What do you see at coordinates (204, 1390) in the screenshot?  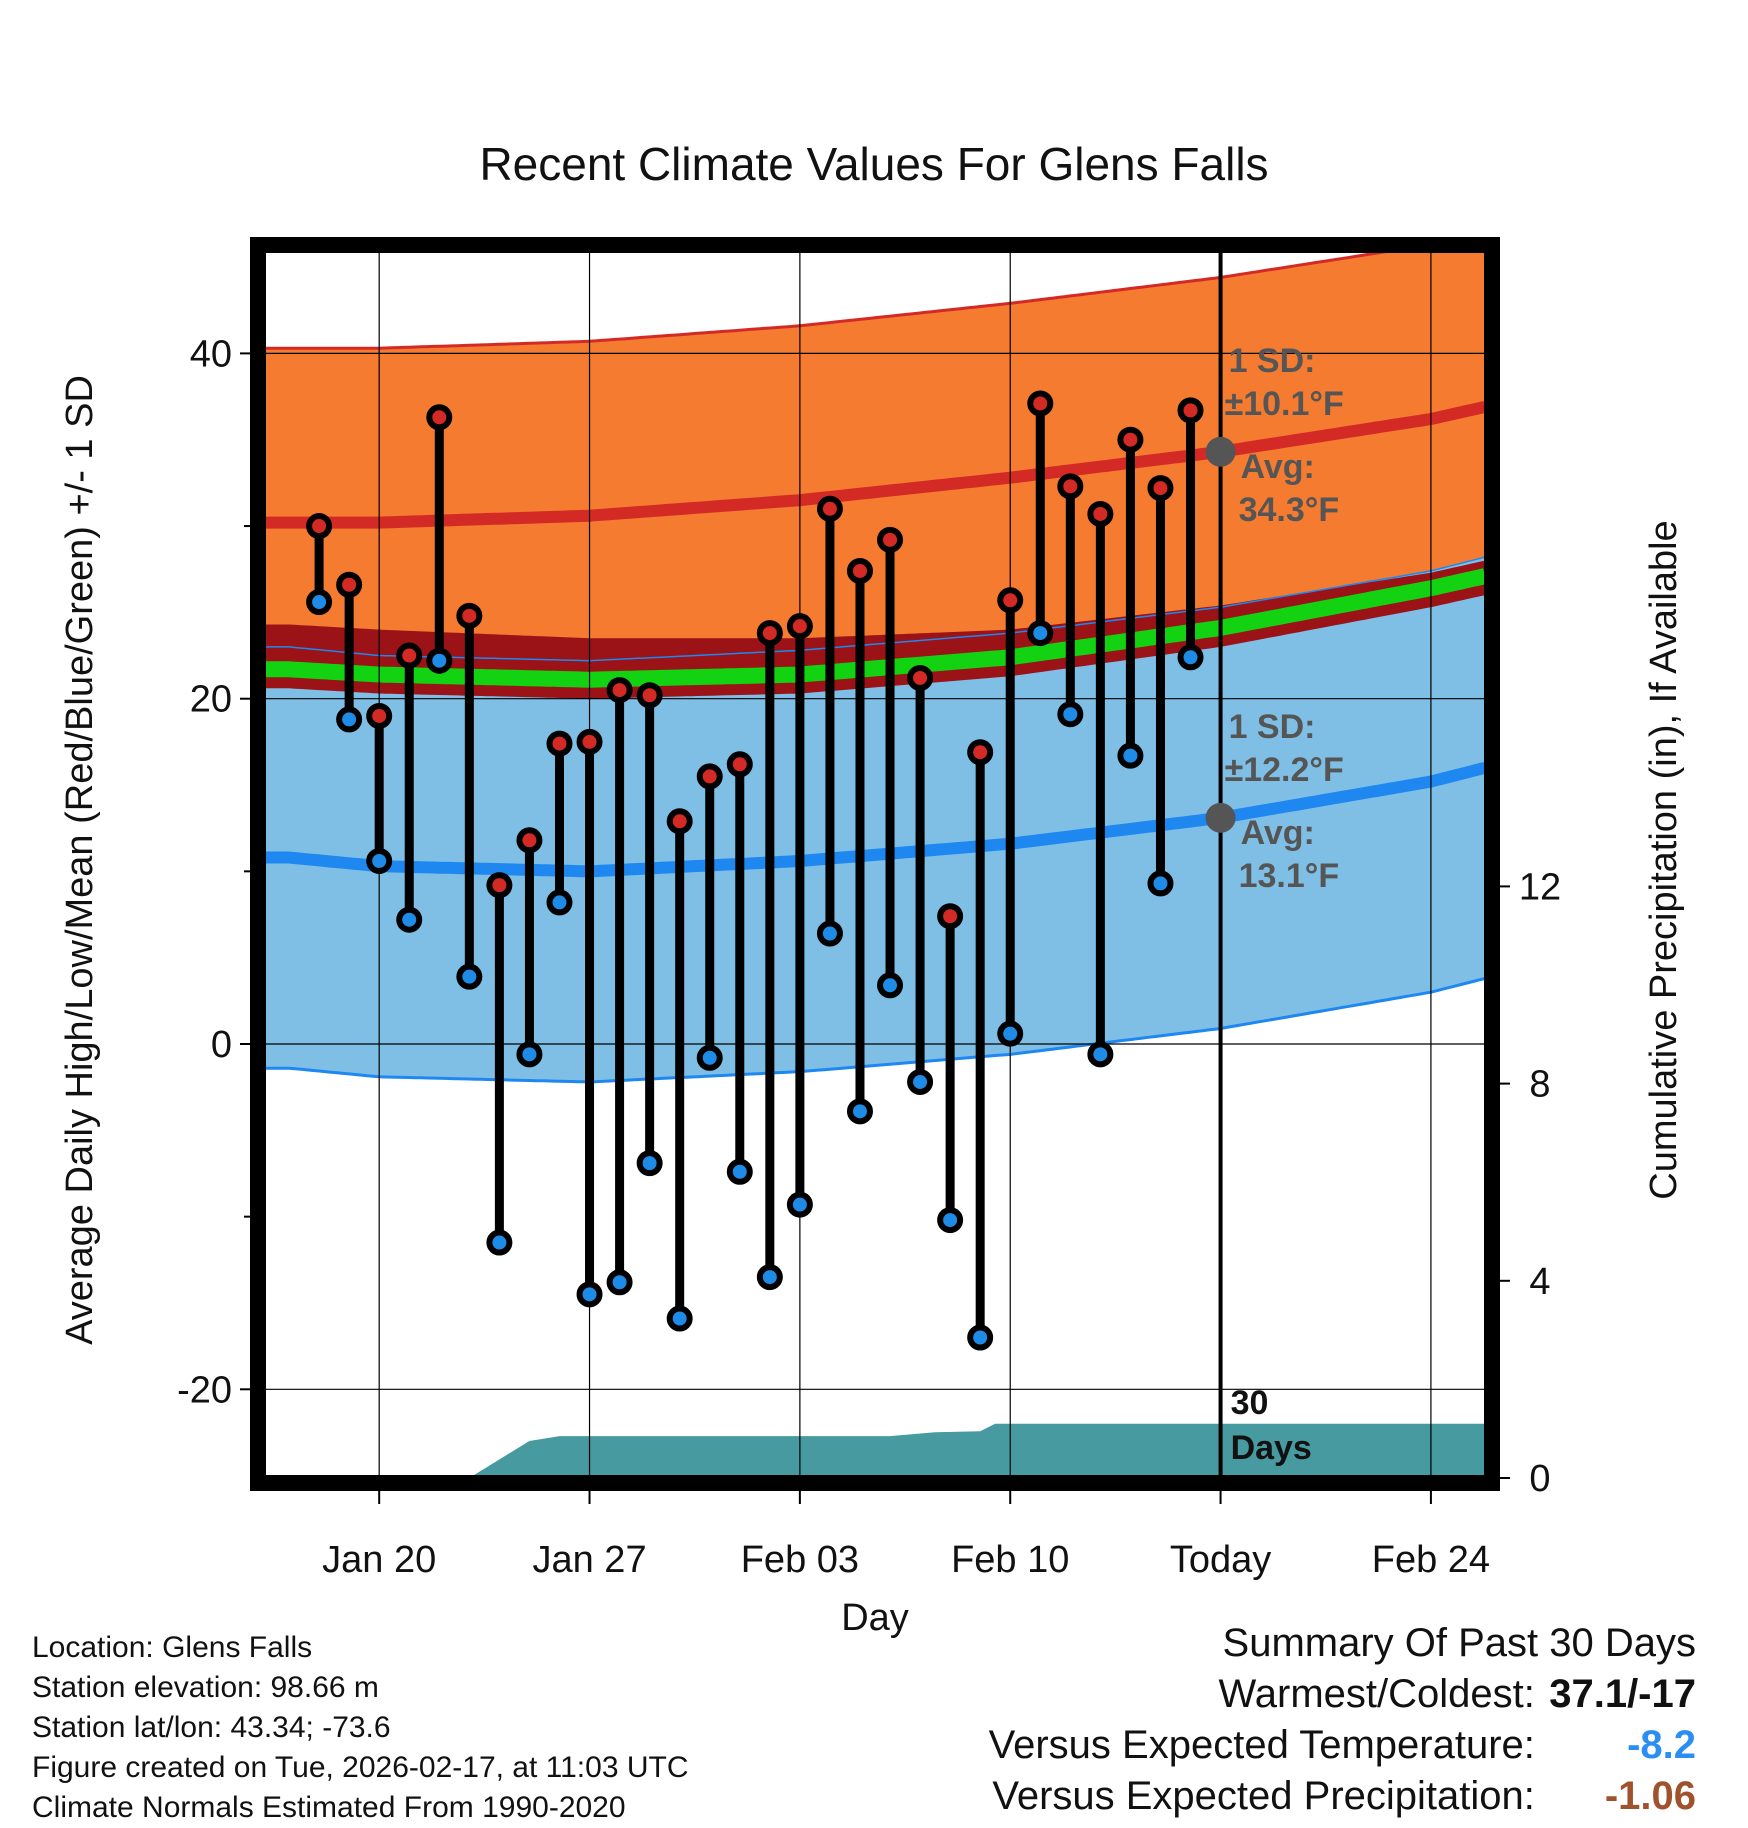 I see `y-tick-label: -20` at bounding box center [204, 1390].